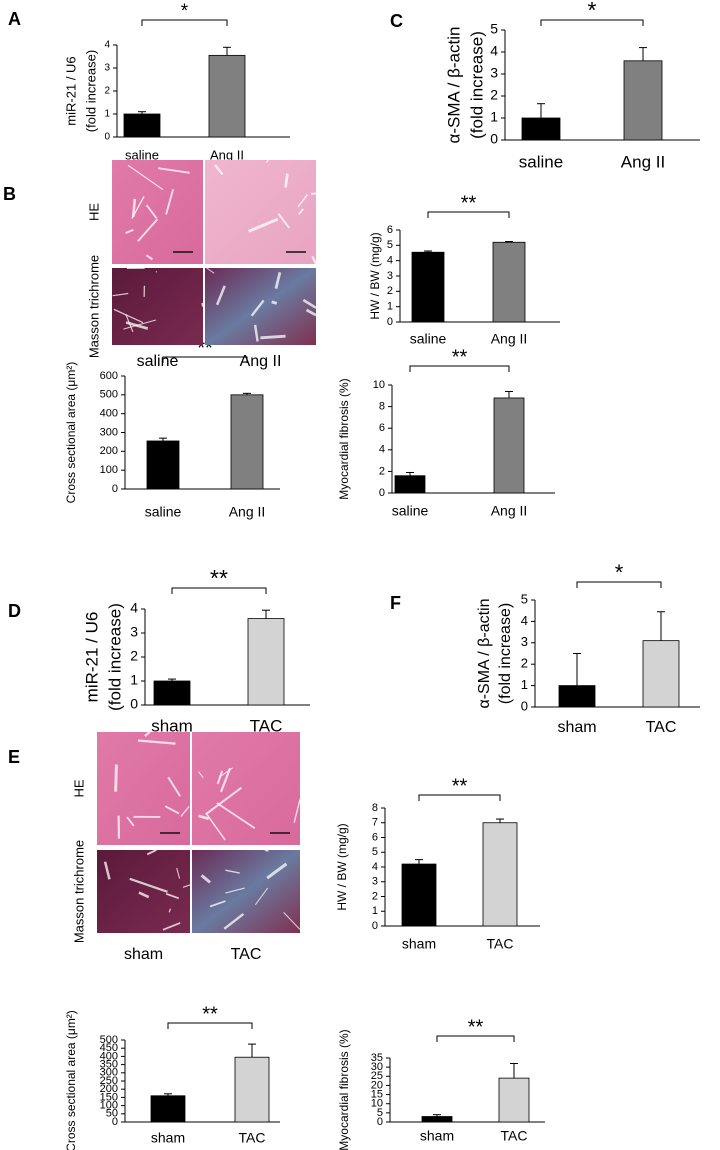  What do you see at coordinates (592, 11) in the screenshot?
I see `significance-label: *` at bounding box center [592, 11].